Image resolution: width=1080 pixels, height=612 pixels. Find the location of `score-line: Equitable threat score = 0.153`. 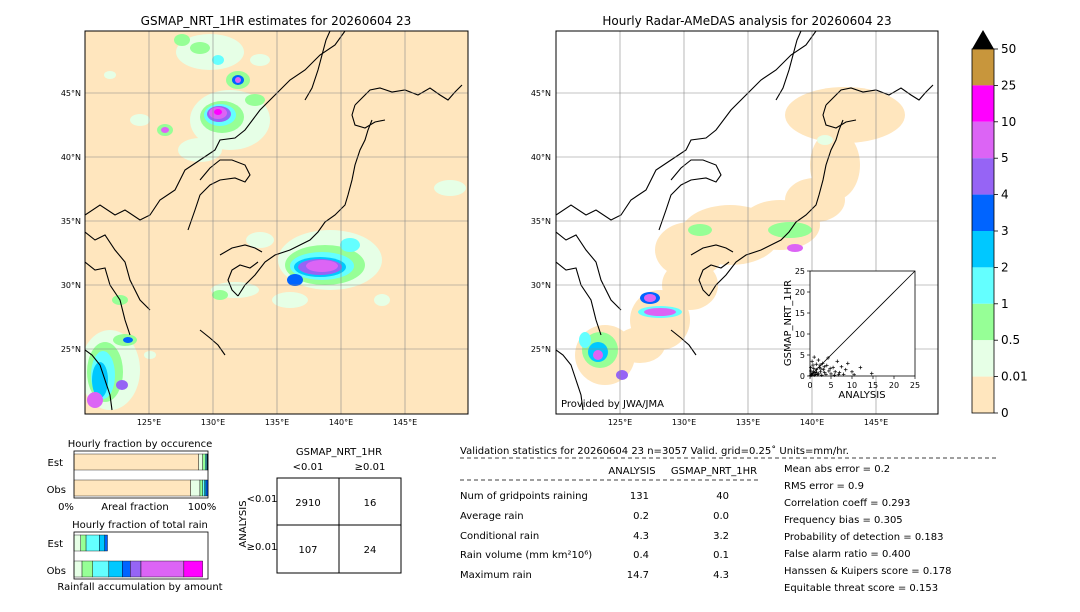

score-line: Equitable threat score = 0.153 is located at coordinates (861, 588).